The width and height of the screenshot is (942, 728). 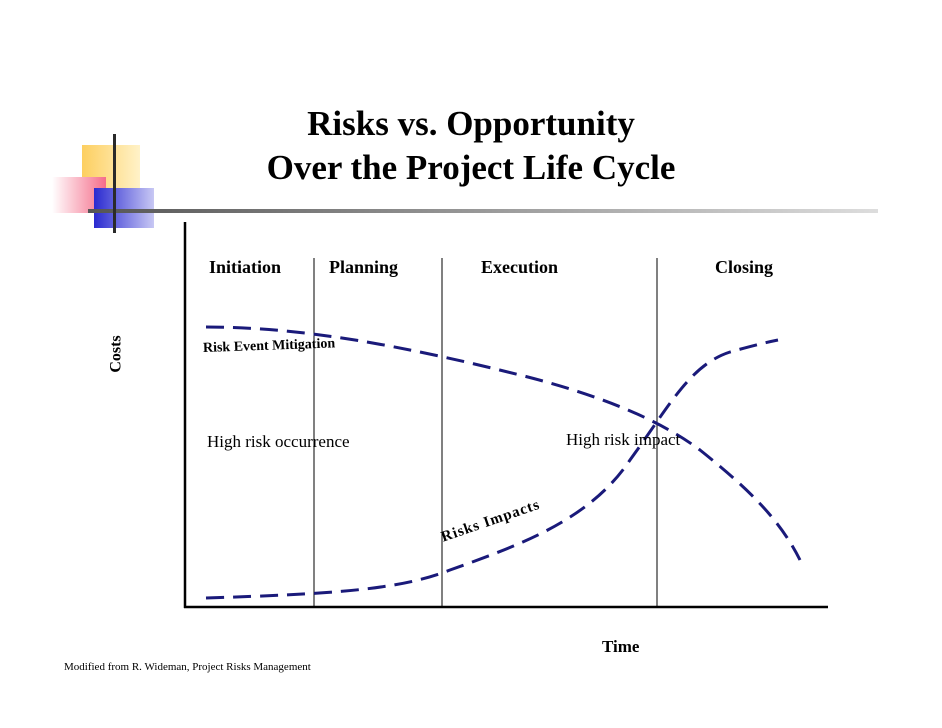 I want to click on title-line-2: Over the Project Life Cycle, so click(x=471, y=167).